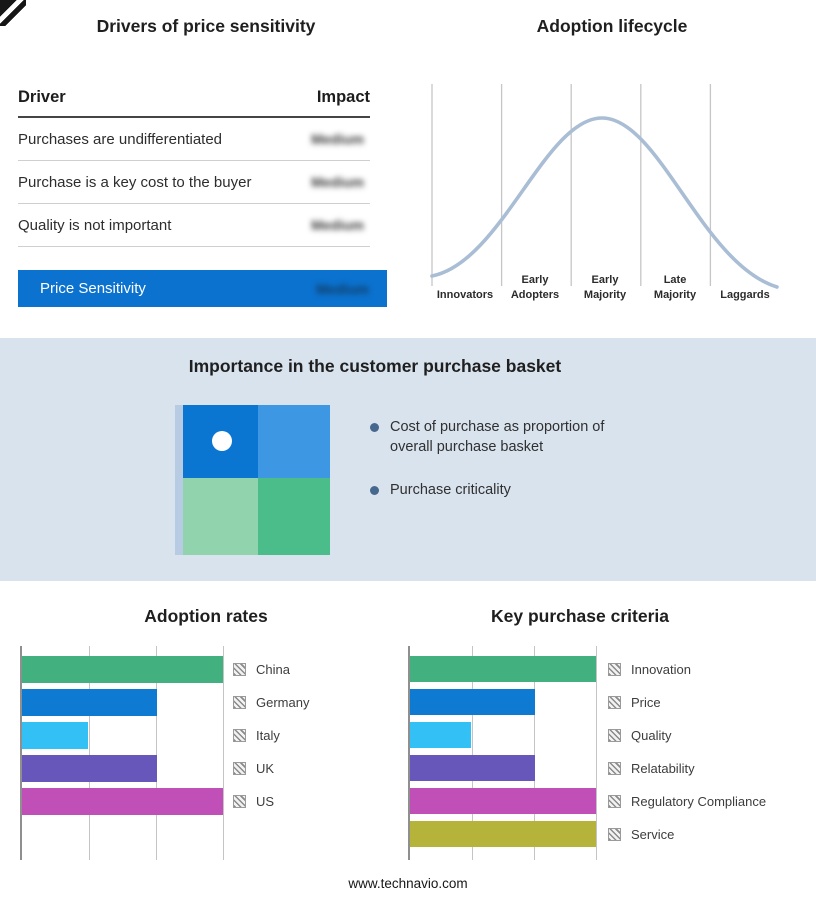 The height and width of the screenshot is (902, 816). I want to click on quadrant-bottom-right, so click(294, 516).